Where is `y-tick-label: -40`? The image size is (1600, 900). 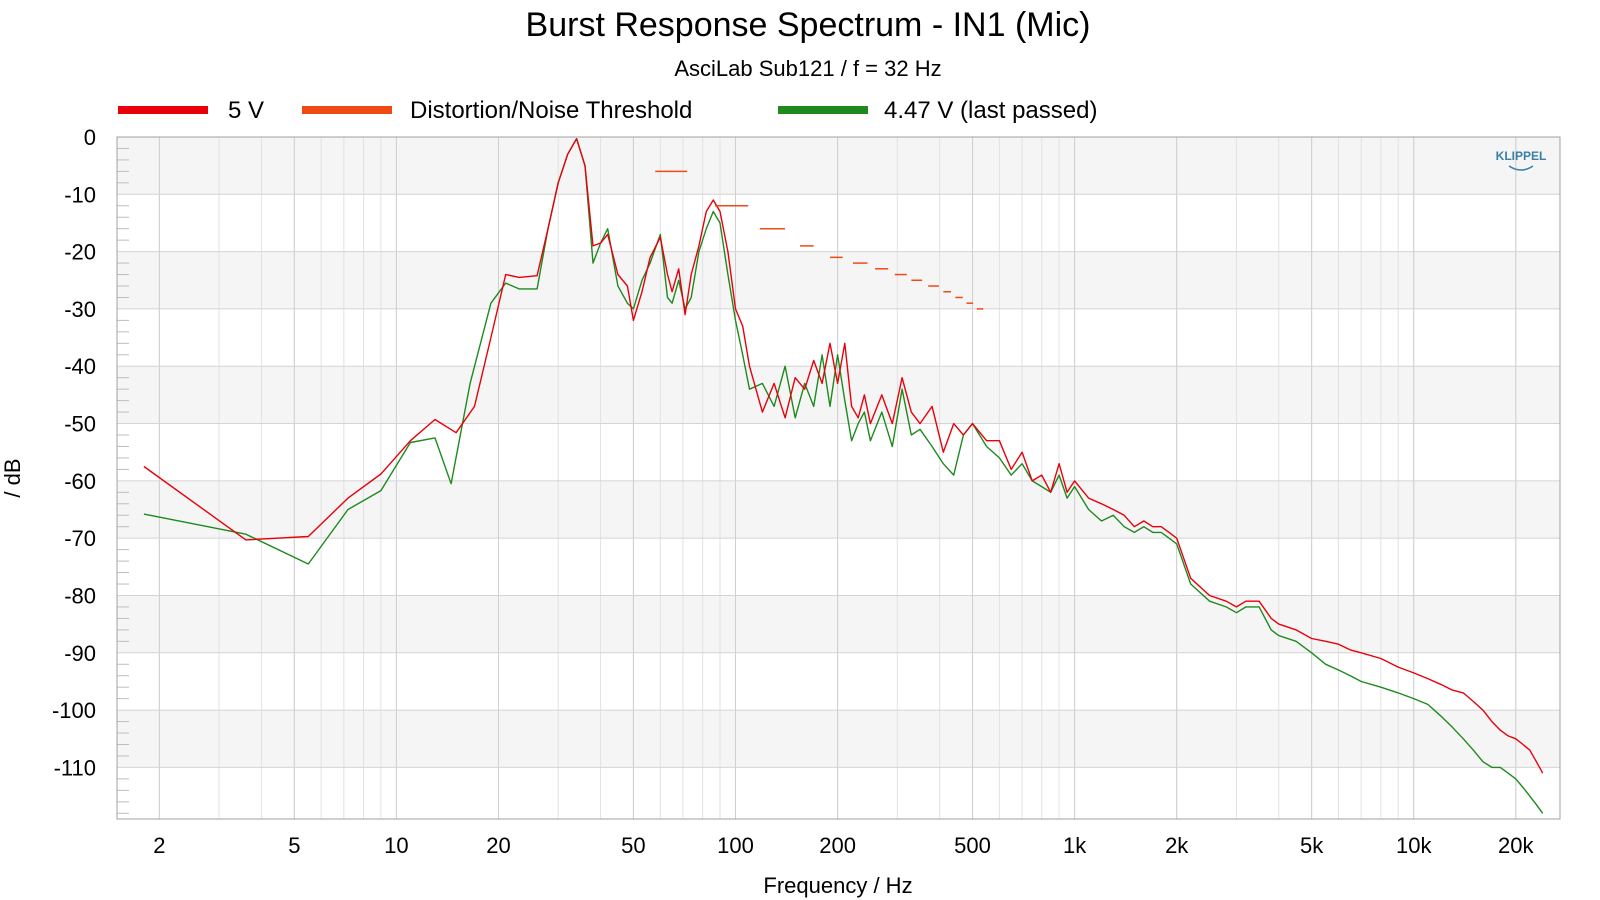 y-tick-label: -40 is located at coordinates (80, 366).